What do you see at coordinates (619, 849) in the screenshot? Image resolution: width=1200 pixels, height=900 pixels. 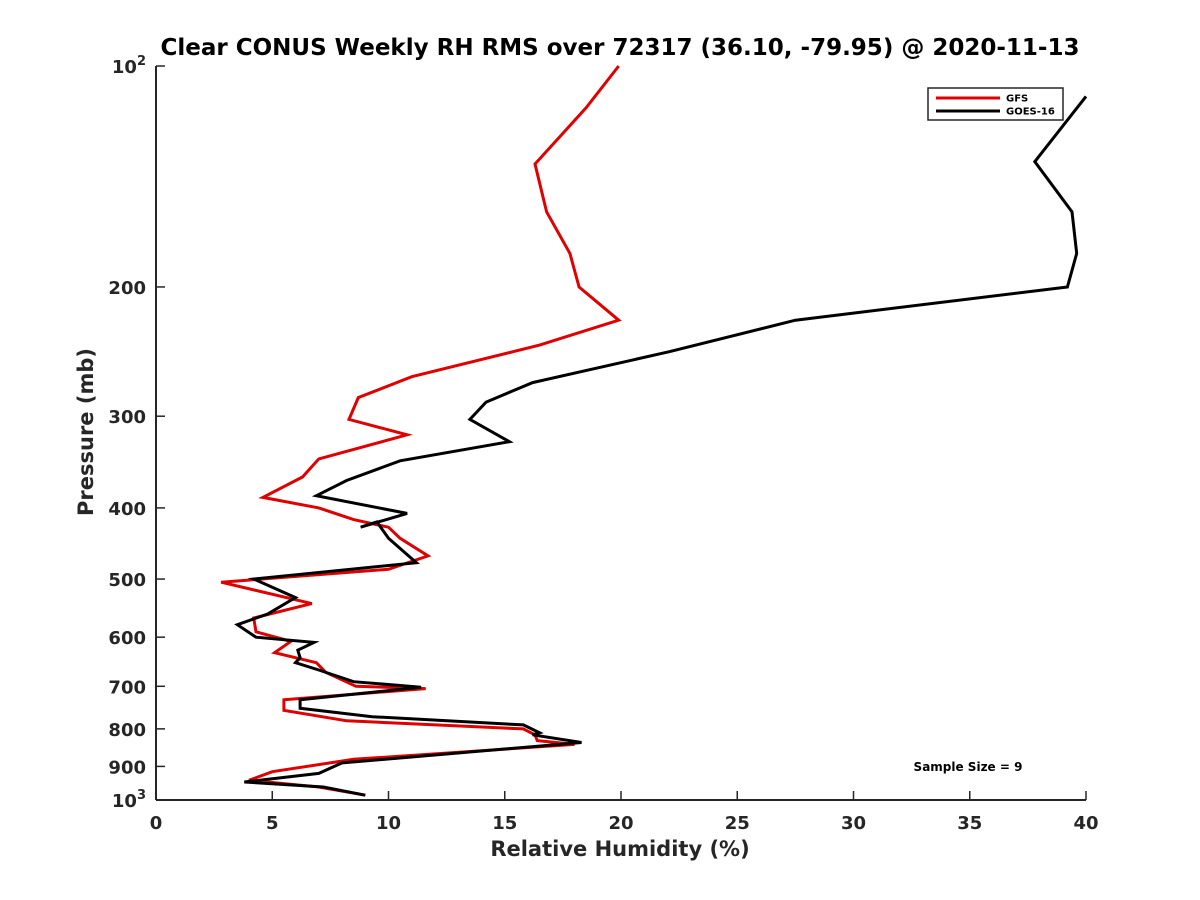 I see `x-axis-label: Relative Humidity (%)` at bounding box center [619, 849].